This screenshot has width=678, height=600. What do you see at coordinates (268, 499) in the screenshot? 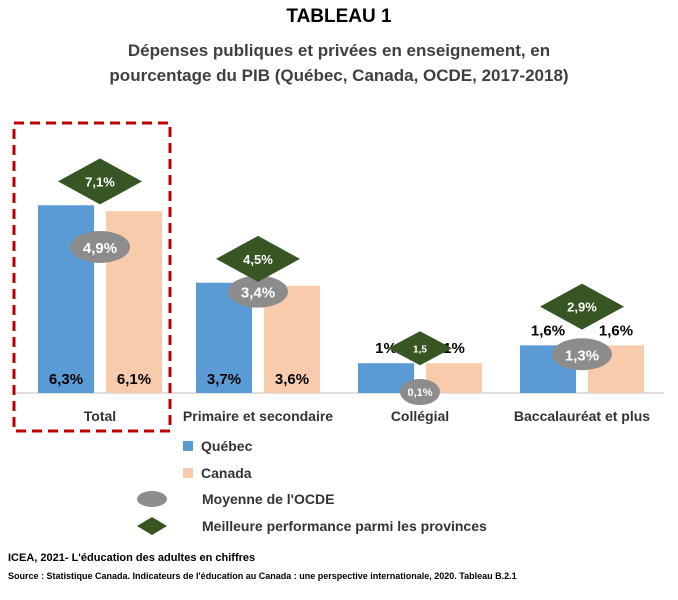
I see `legend-oecd-label: Moyenne de l'OCDE` at bounding box center [268, 499].